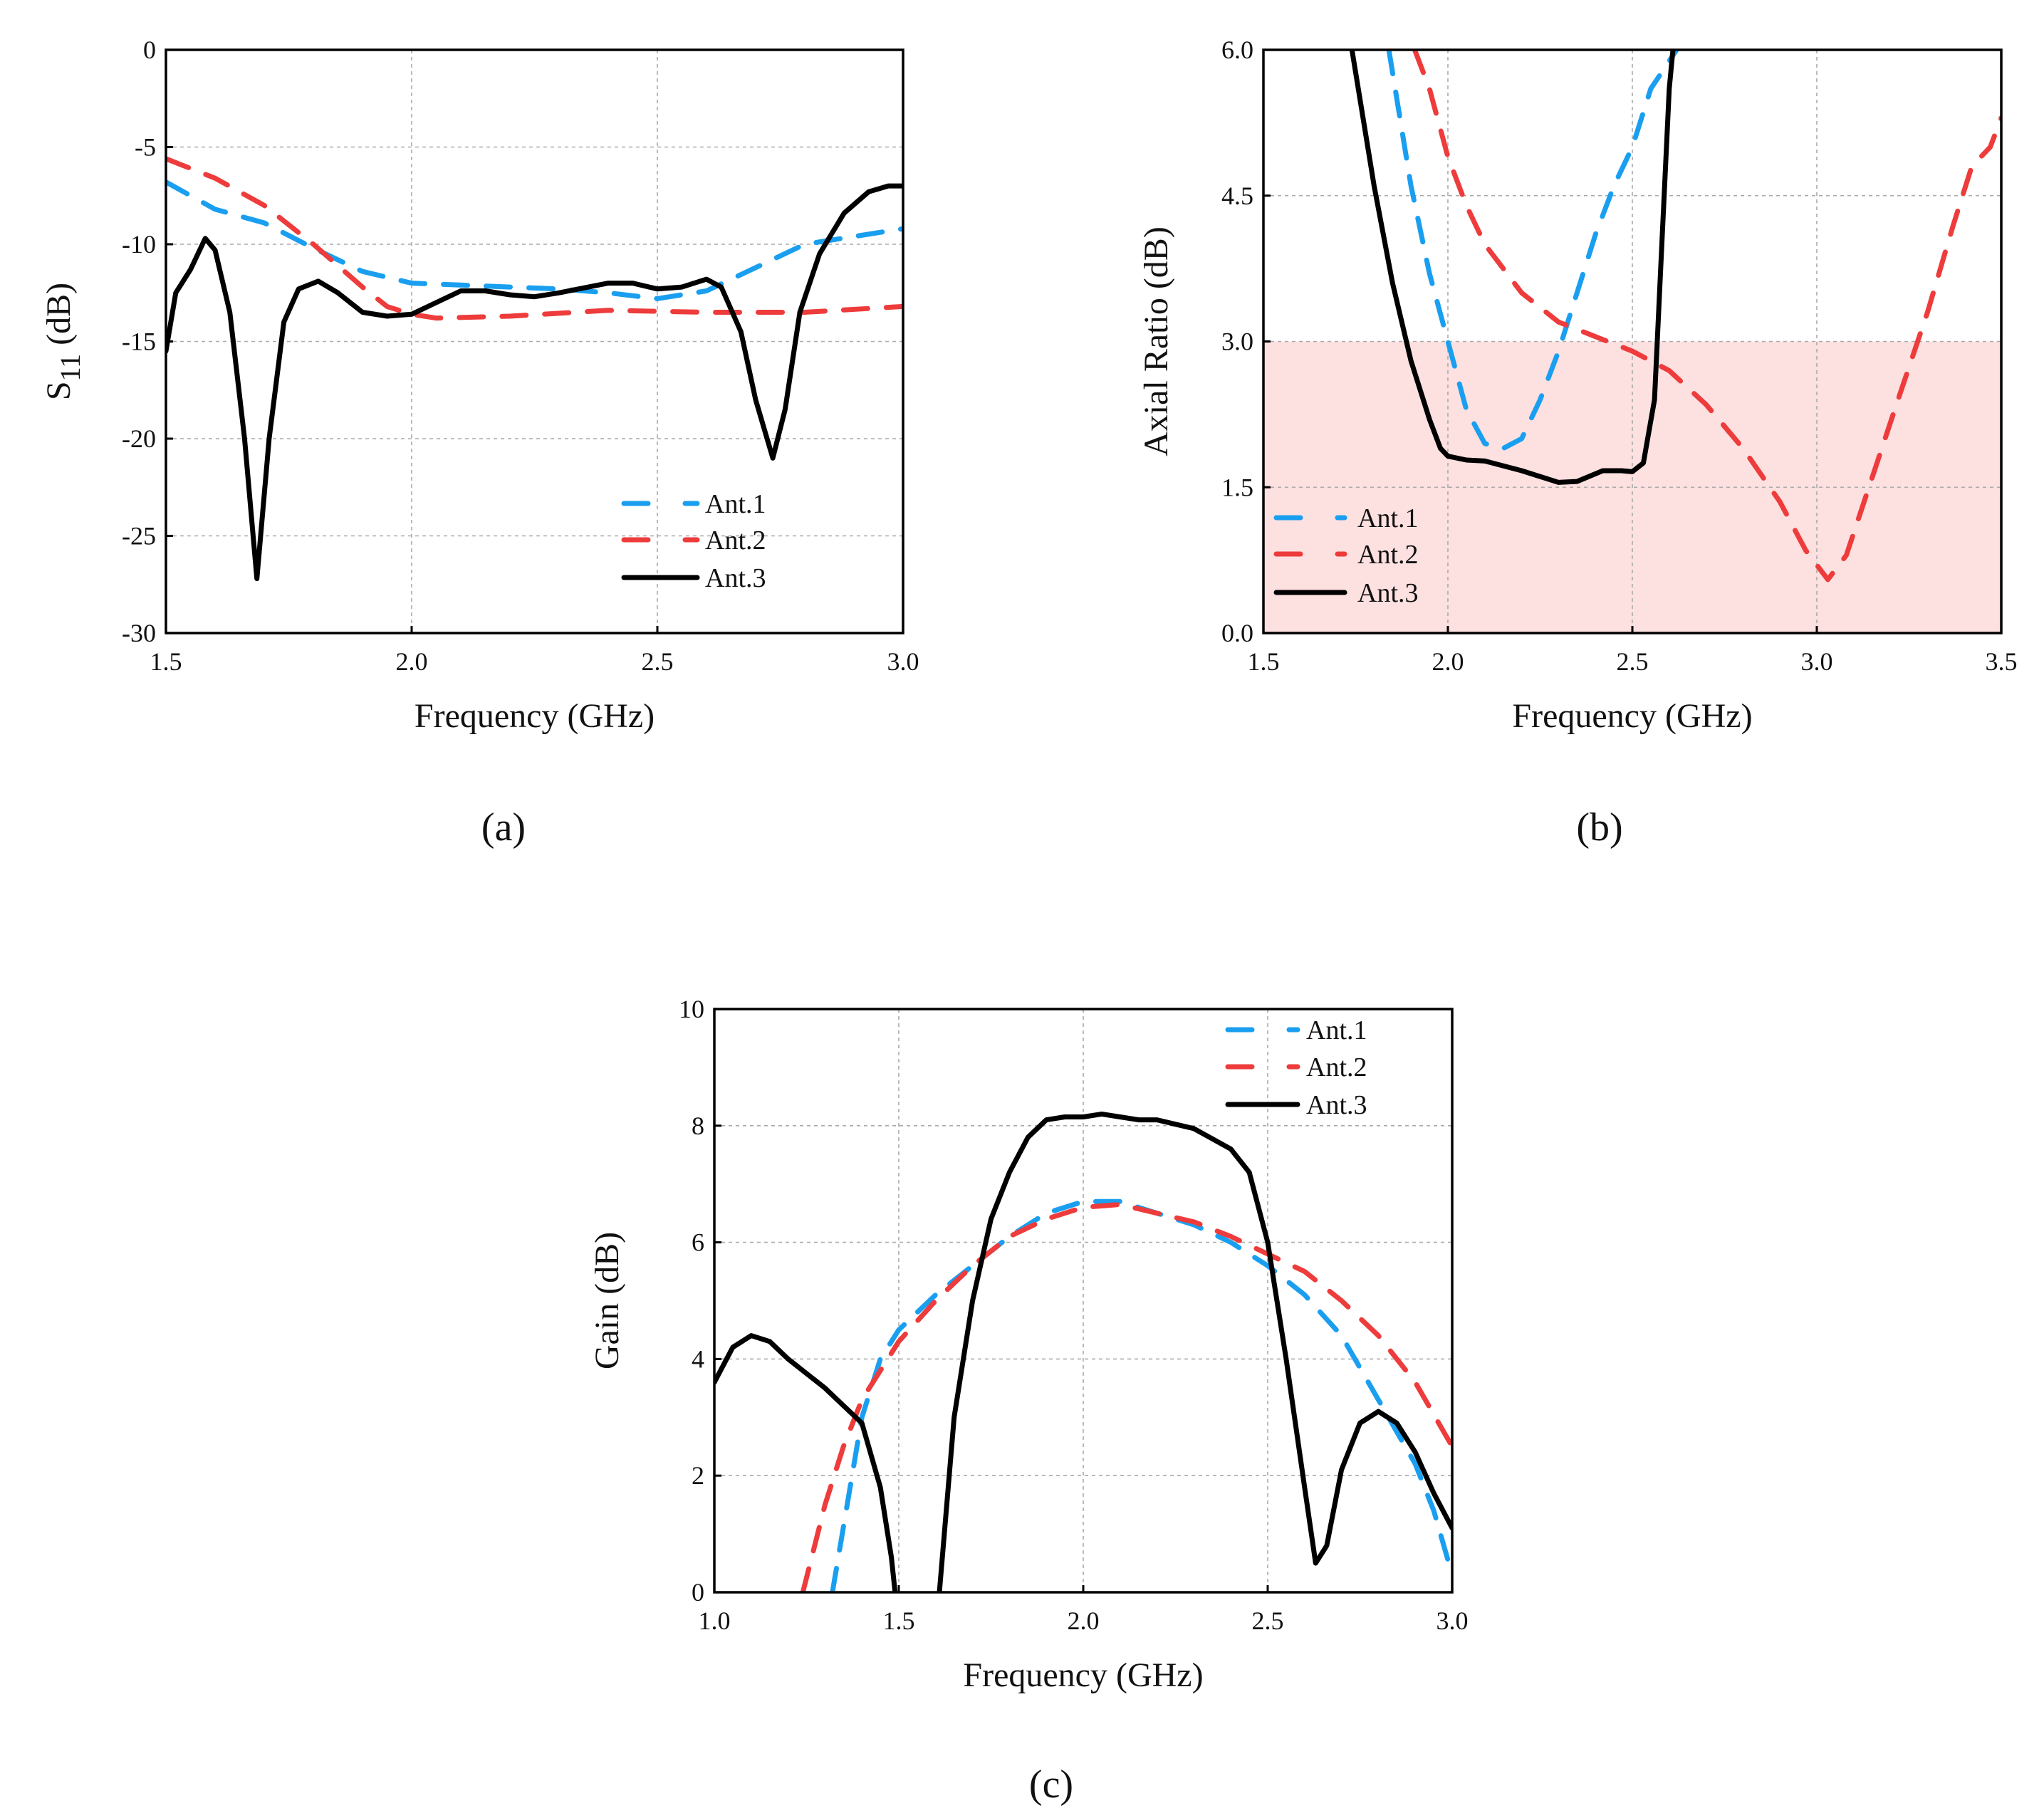 The height and width of the screenshot is (1818, 2044). I want to click on y-tick-label: 4, so click(698, 1358).